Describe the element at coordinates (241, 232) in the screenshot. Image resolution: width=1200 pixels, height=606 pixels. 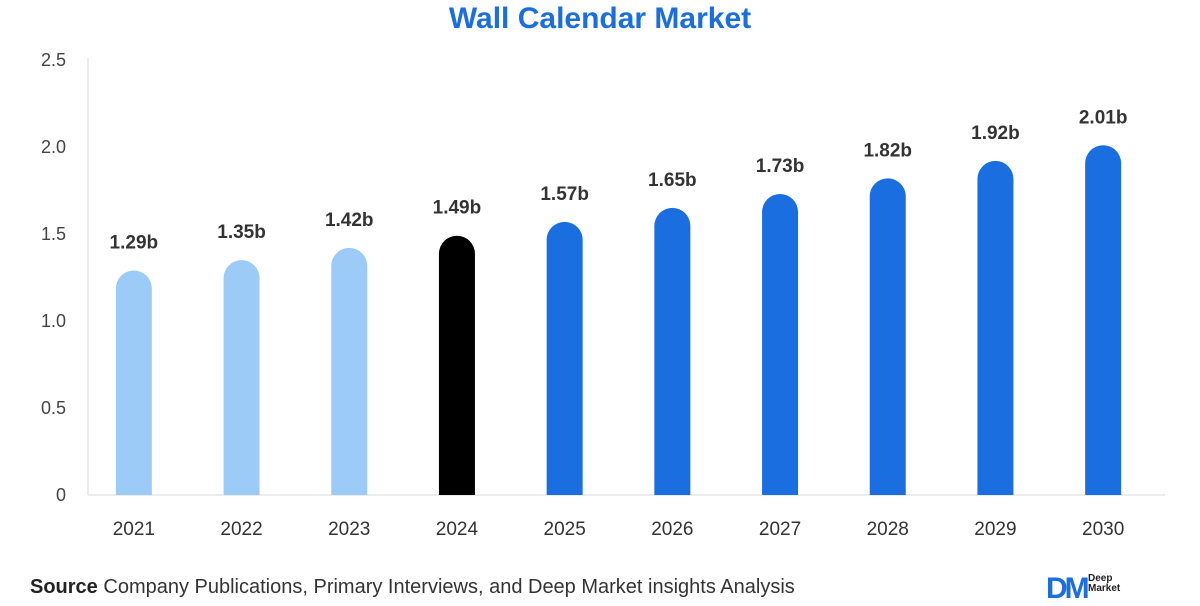
I see `data-label-2022: 1.35b` at that location.